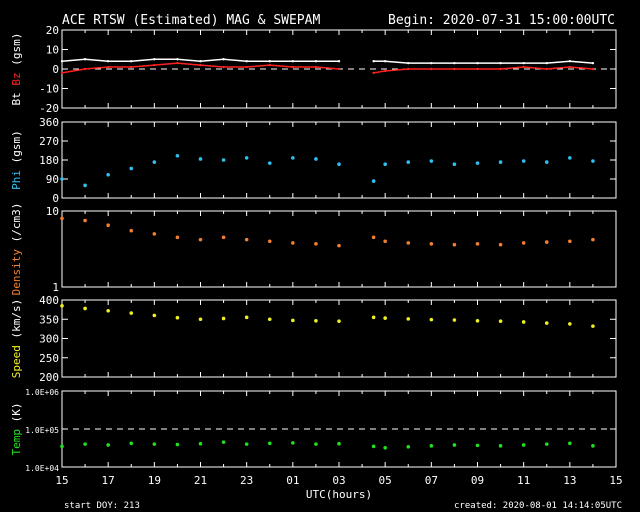 This screenshot has height=512, width=640. Describe the element at coordinates (42, 468) in the screenshot. I see `y-tick-label: 1.0E+04` at that location.